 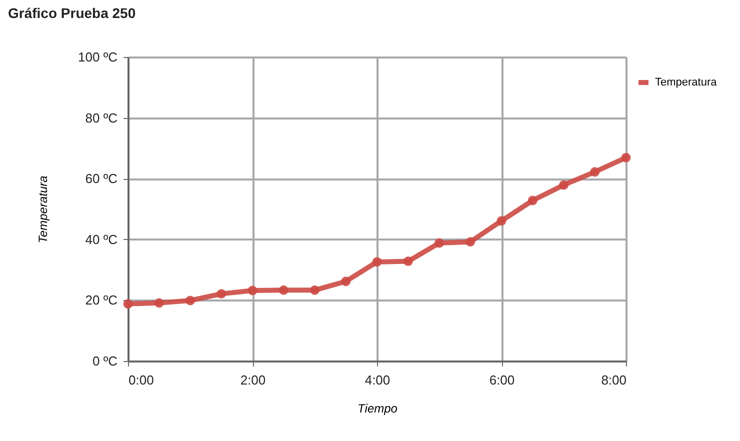 What do you see at coordinates (98, 57) in the screenshot?
I see `y-tick-label: 100 ºC` at bounding box center [98, 57].